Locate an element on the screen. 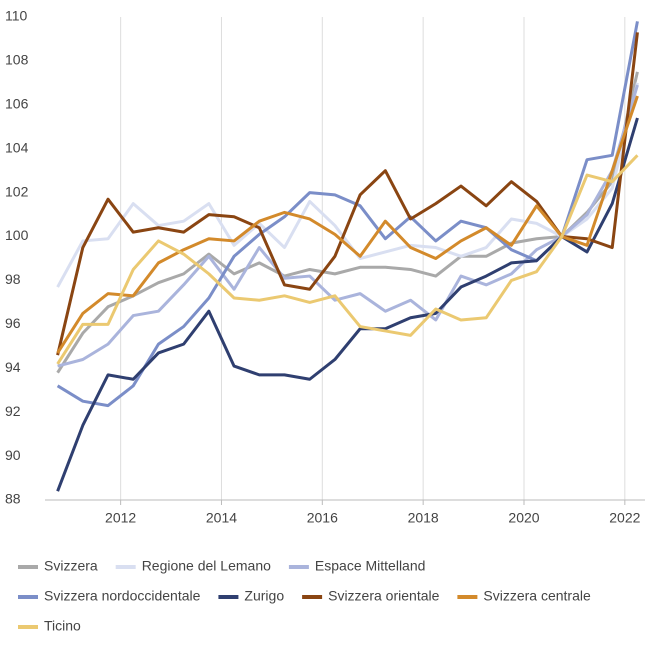 This screenshot has height=647, width=646. y-tick-label: 92 is located at coordinates (13, 411).